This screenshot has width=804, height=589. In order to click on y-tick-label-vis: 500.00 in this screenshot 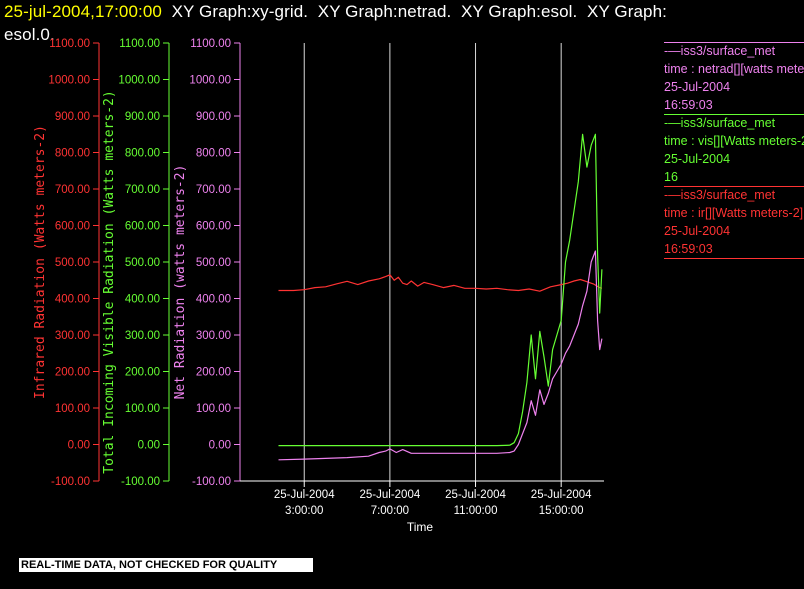, I will do `click(142, 263)`.